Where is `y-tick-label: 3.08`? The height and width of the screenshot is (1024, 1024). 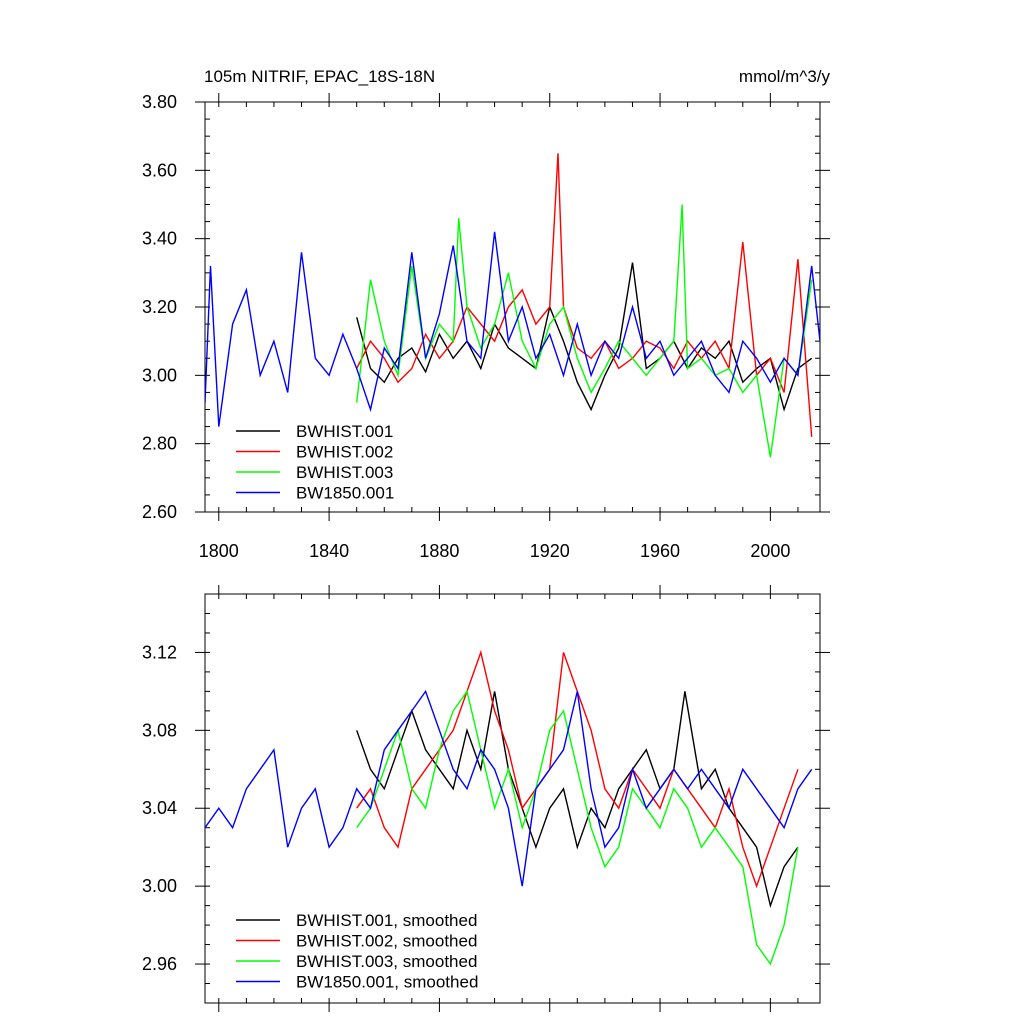
y-tick-label: 3.08 is located at coordinates (159, 730).